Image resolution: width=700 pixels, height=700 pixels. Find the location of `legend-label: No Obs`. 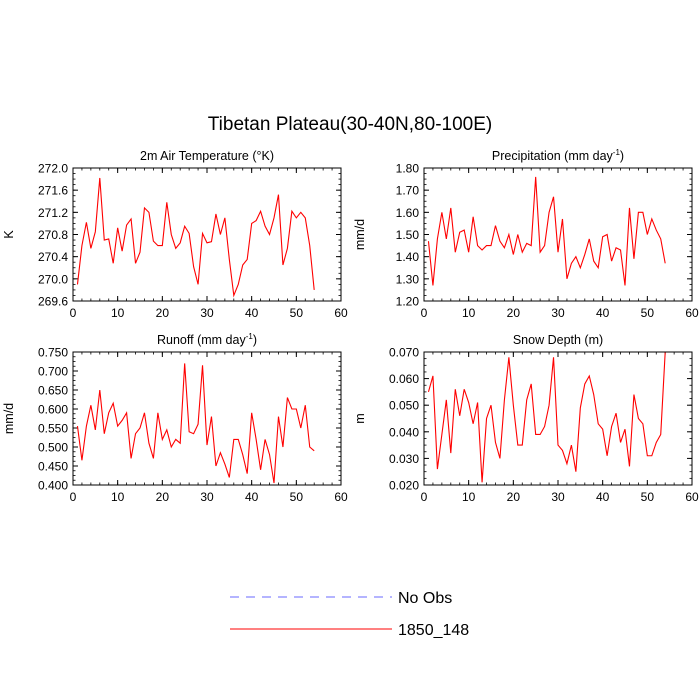

legend-label: No Obs is located at coordinates (425, 598).